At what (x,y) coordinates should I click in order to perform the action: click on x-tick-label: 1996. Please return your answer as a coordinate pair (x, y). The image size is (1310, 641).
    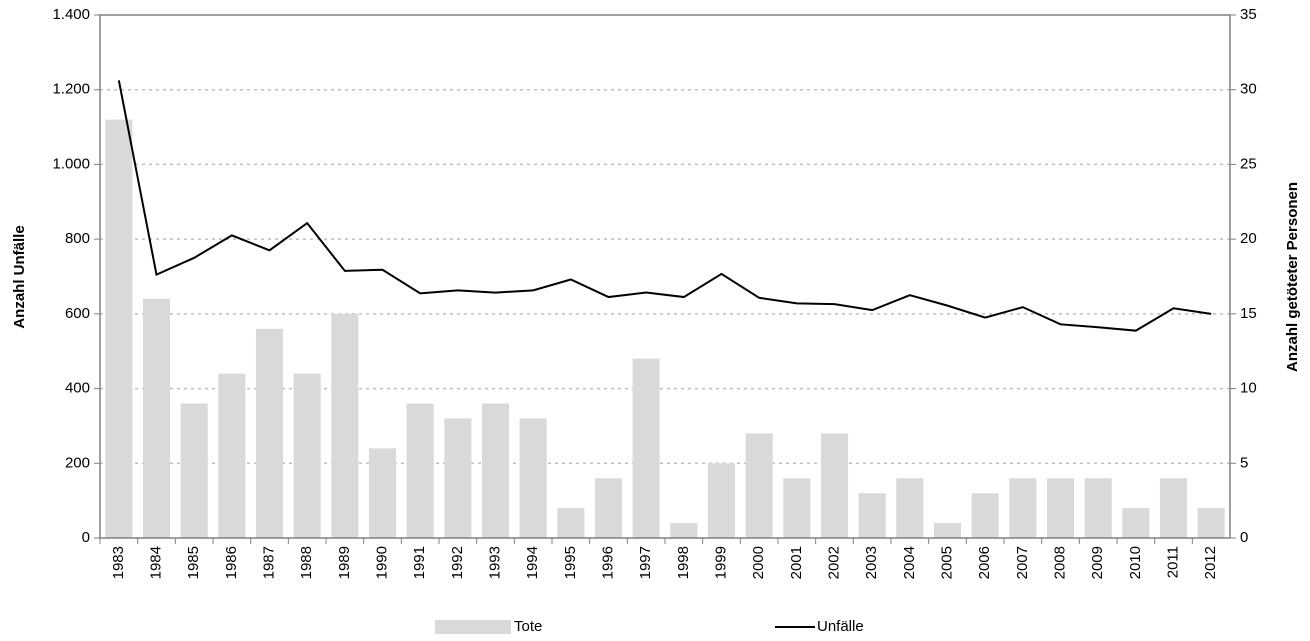
    Looking at the image, I should click on (607, 562).